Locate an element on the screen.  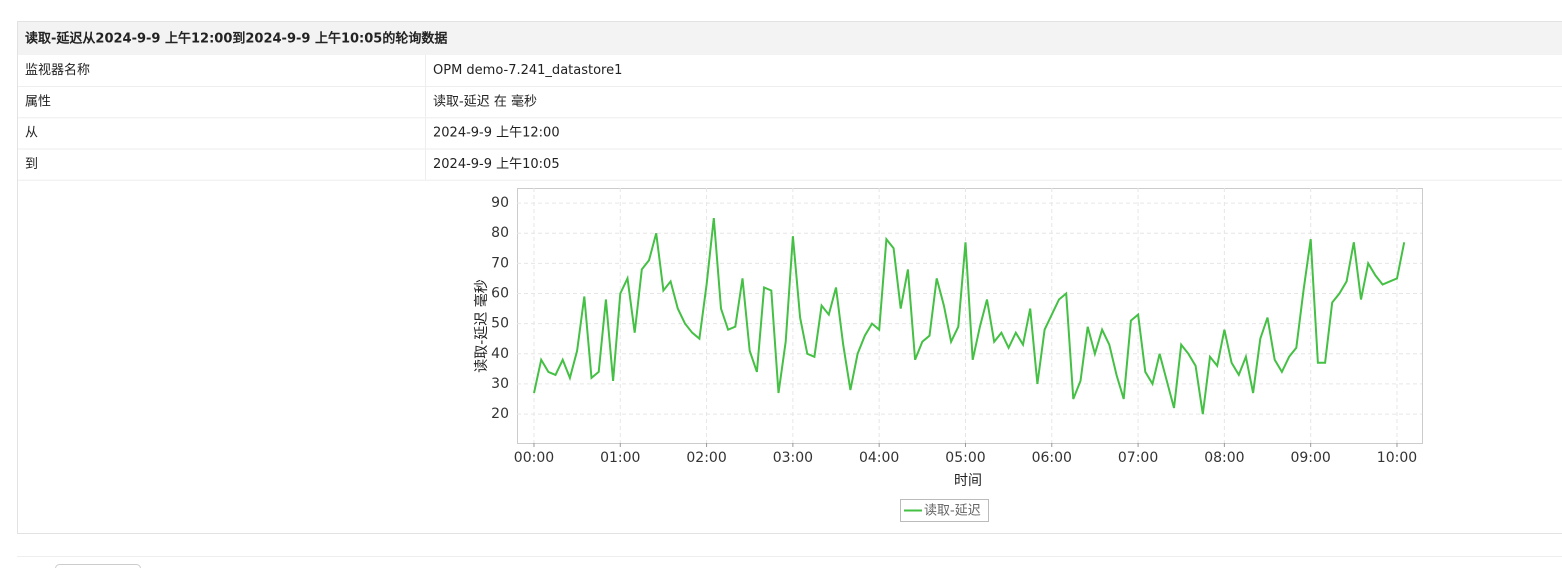
legend-label: 读取-延迟 is located at coordinates (952, 511).